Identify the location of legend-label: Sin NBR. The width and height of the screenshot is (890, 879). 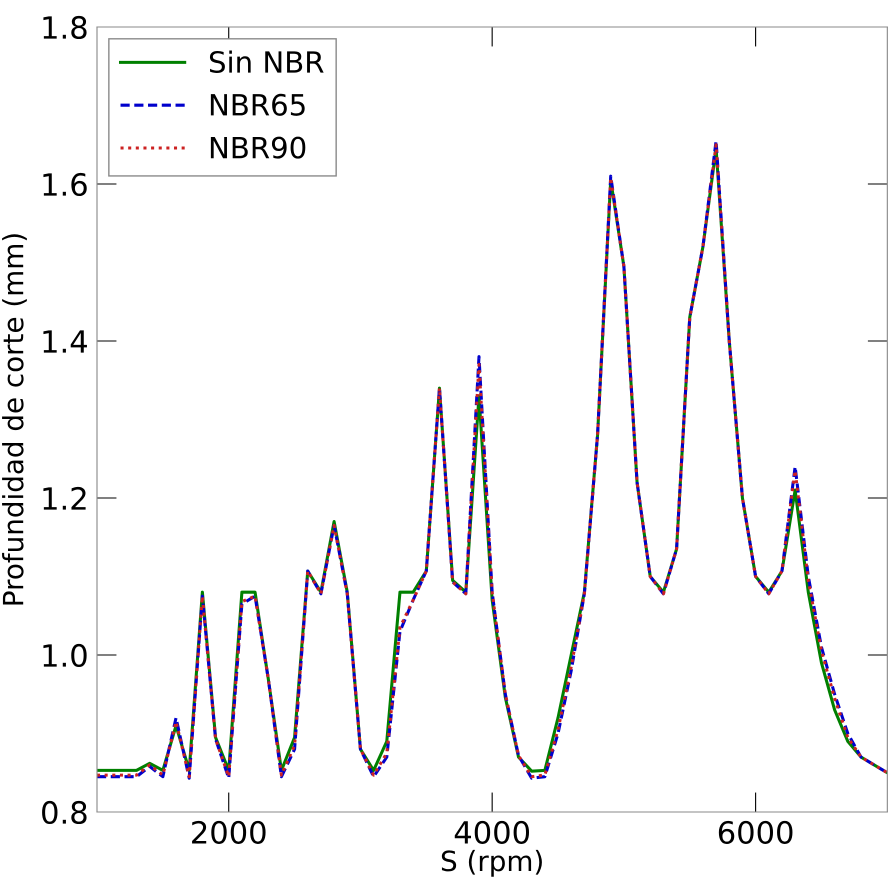
(267, 62).